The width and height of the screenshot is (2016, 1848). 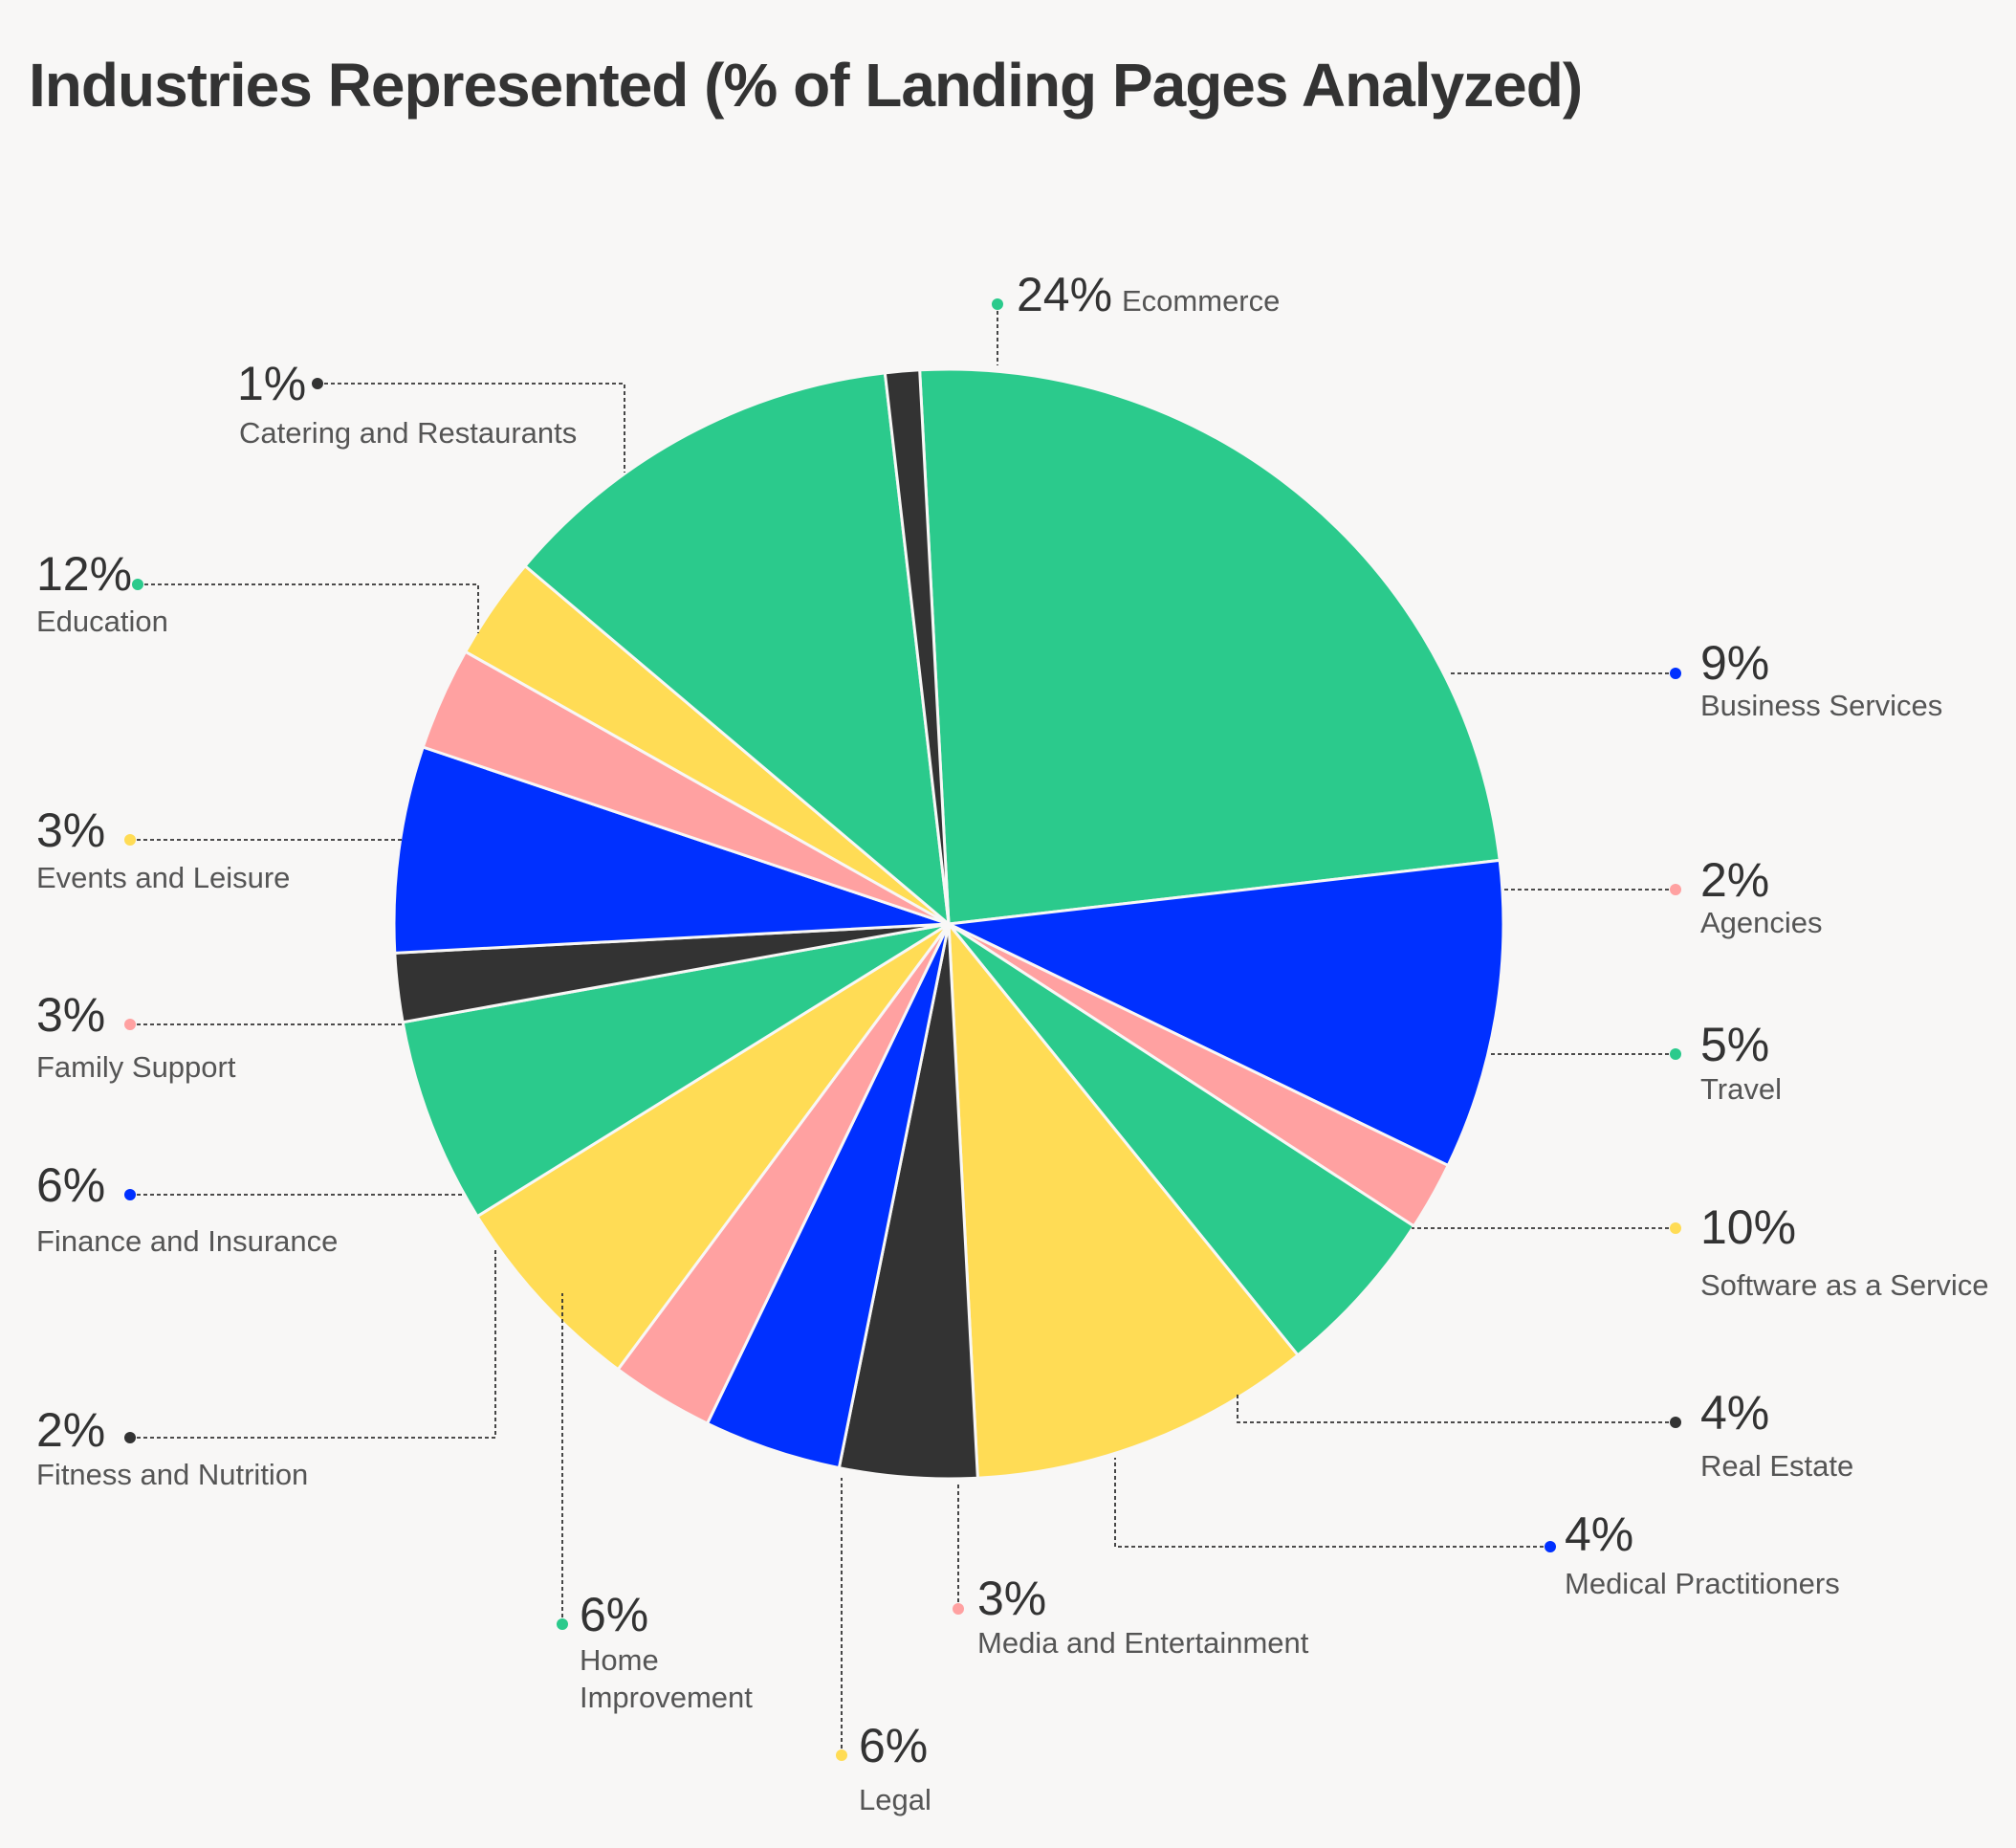 What do you see at coordinates (130, 840) in the screenshot?
I see `label-dot-events-and-leisure` at bounding box center [130, 840].